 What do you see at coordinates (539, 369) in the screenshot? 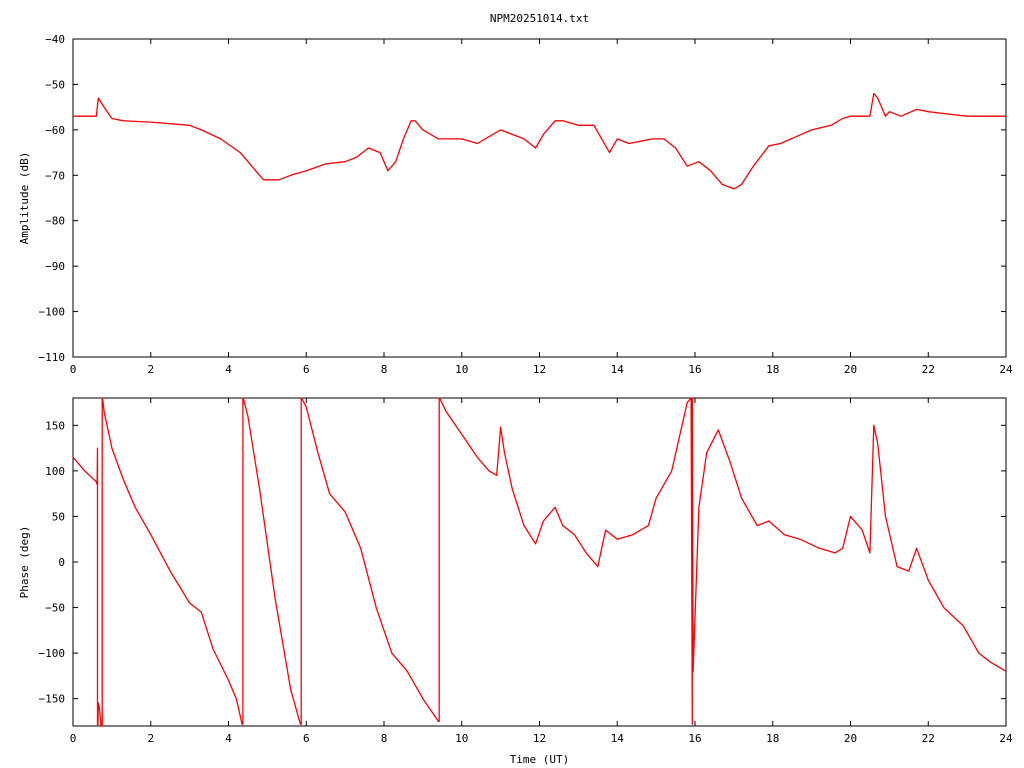
I see `amplitude-x-tick-label: 12` at bounding box center [539, 369].